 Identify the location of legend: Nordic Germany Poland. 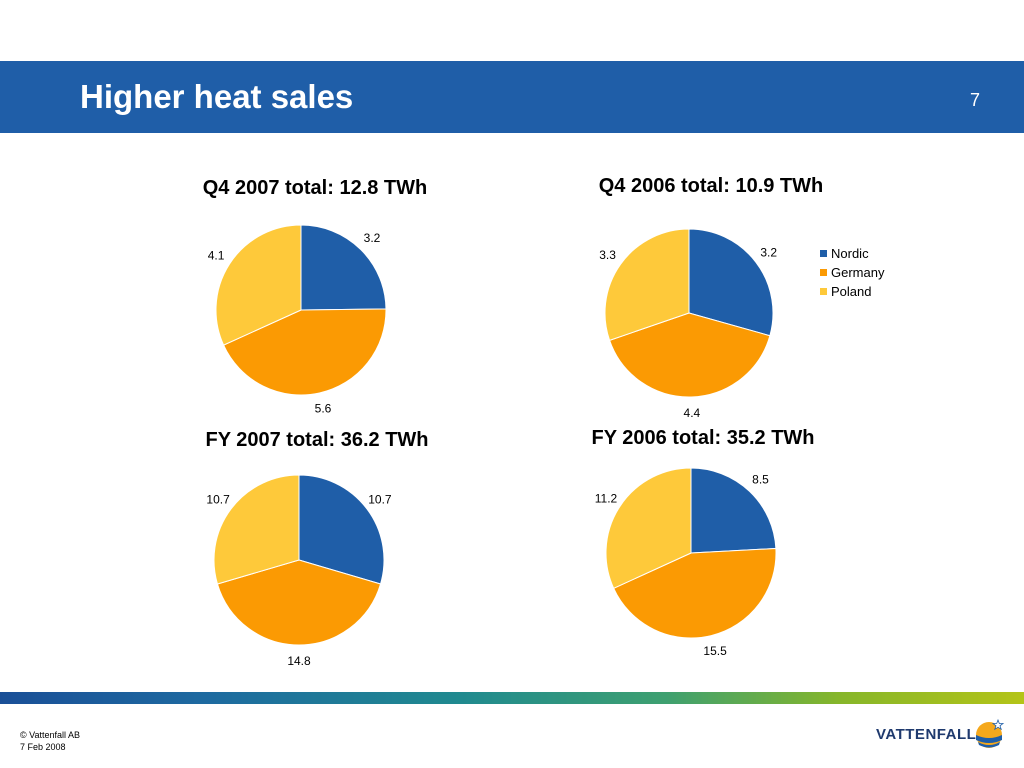
(852, 272).